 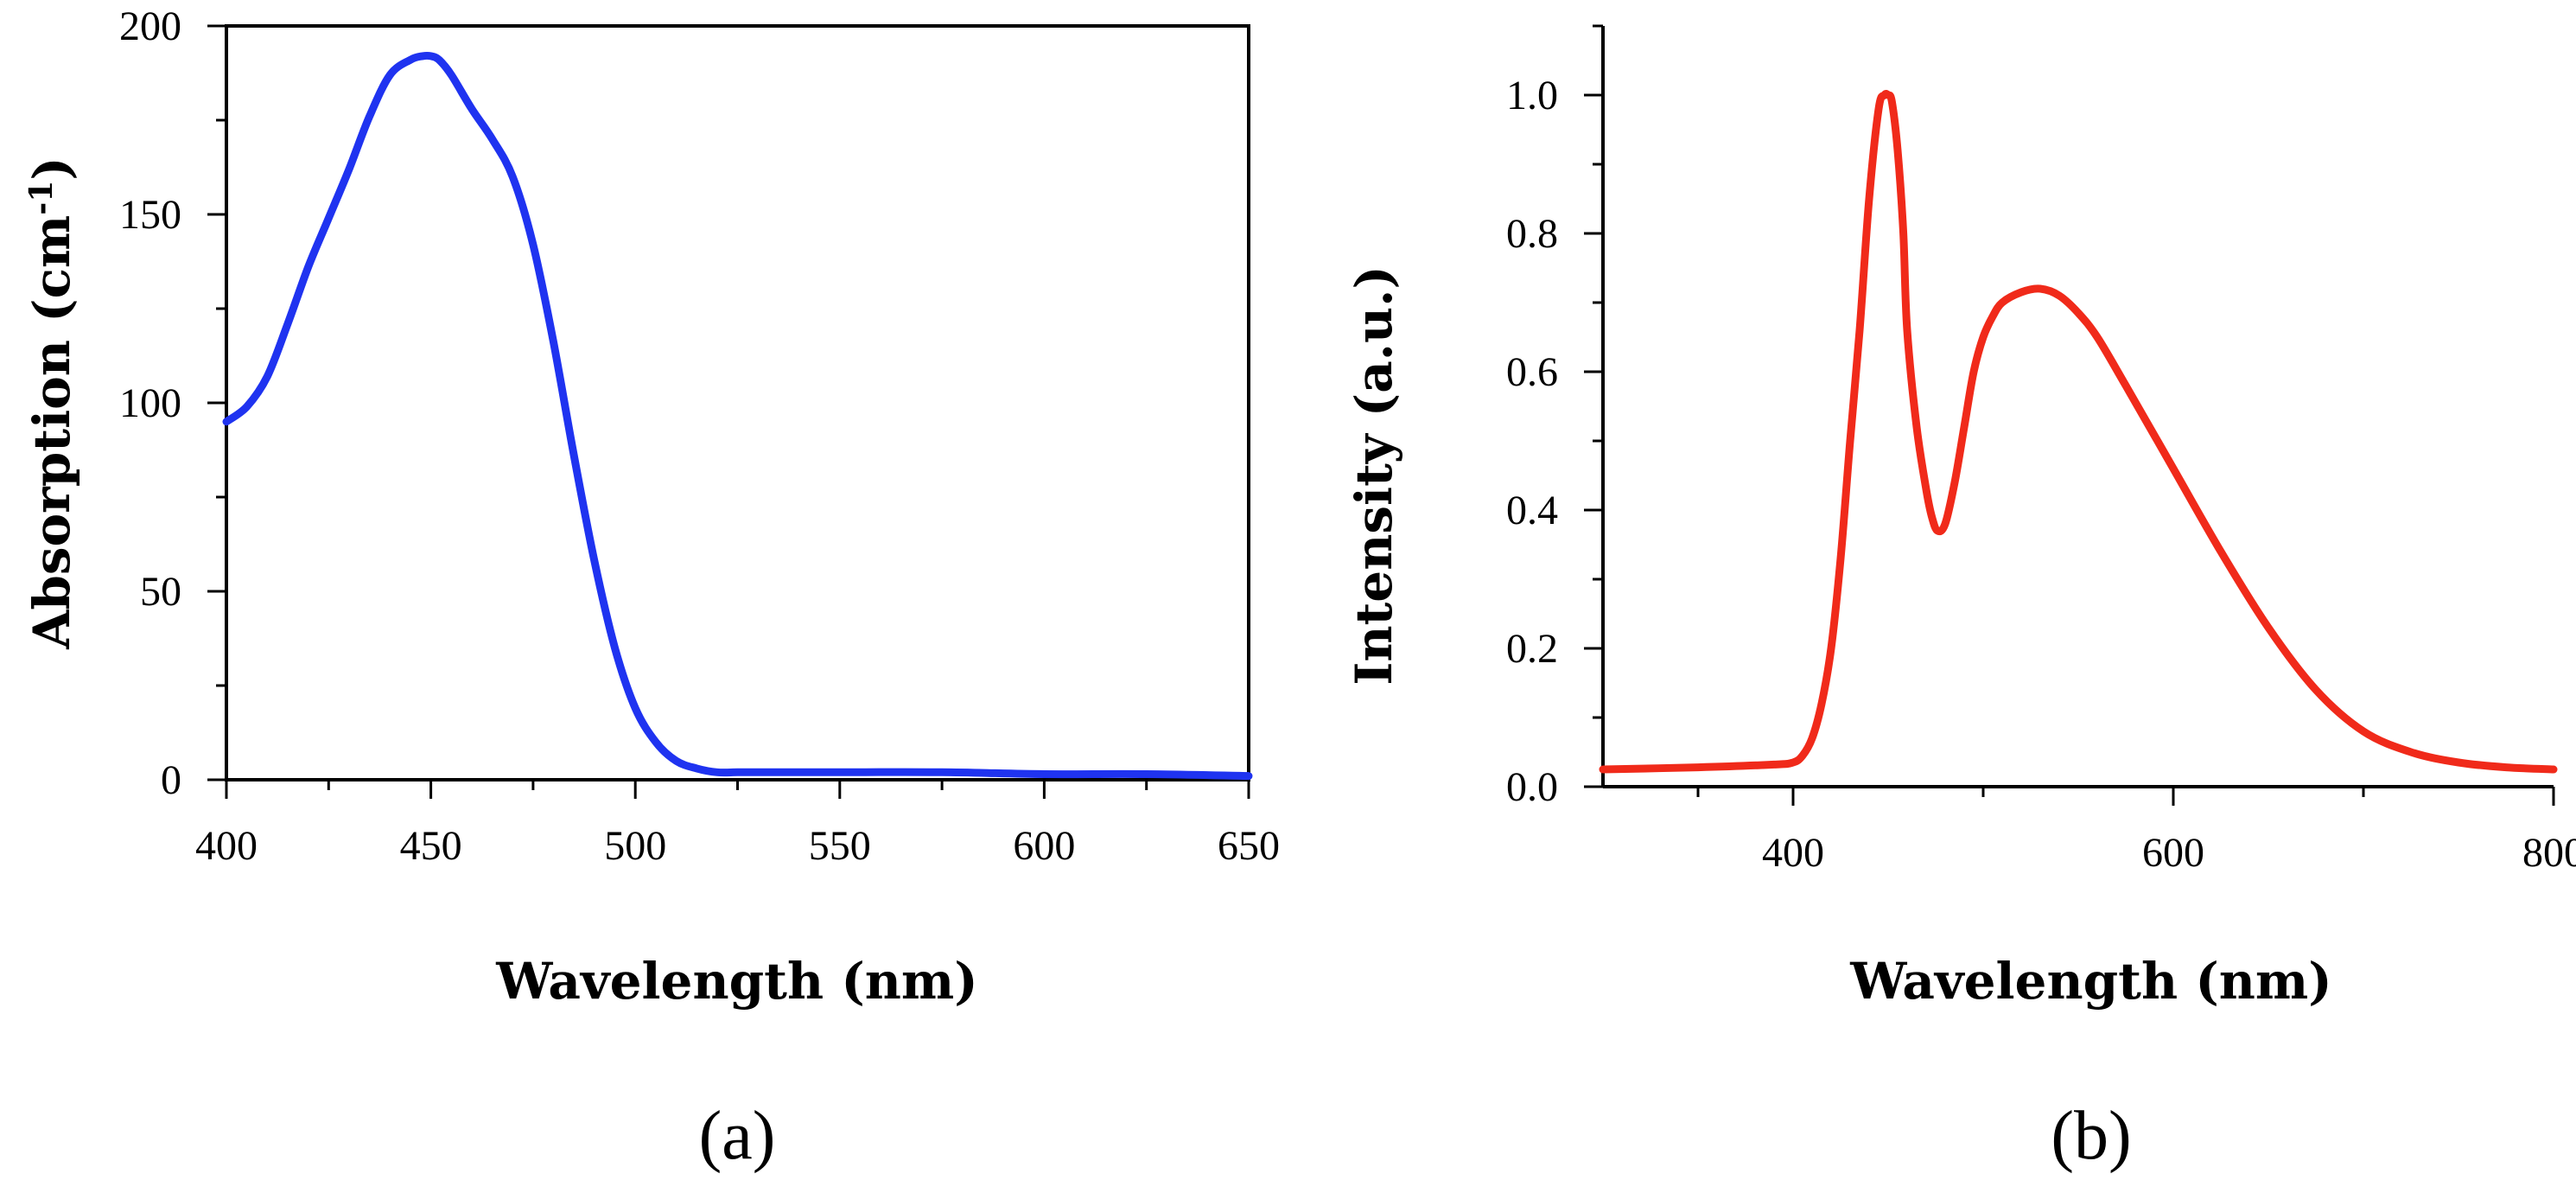 I want to click on panel-a-x-tick-label-550: 550, so click(x=840, y=846).